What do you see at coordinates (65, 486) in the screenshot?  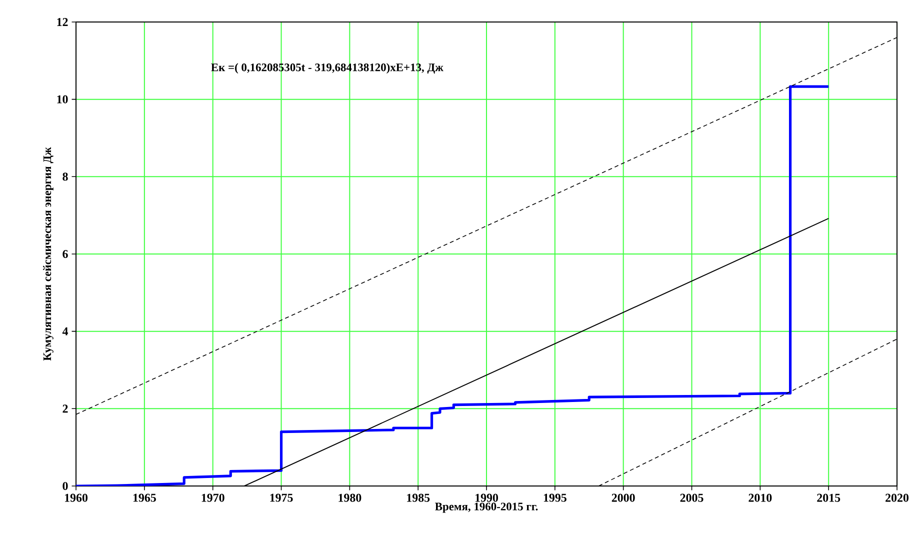 I see `y-tick-label: 0` at bounding box center [65, 486].